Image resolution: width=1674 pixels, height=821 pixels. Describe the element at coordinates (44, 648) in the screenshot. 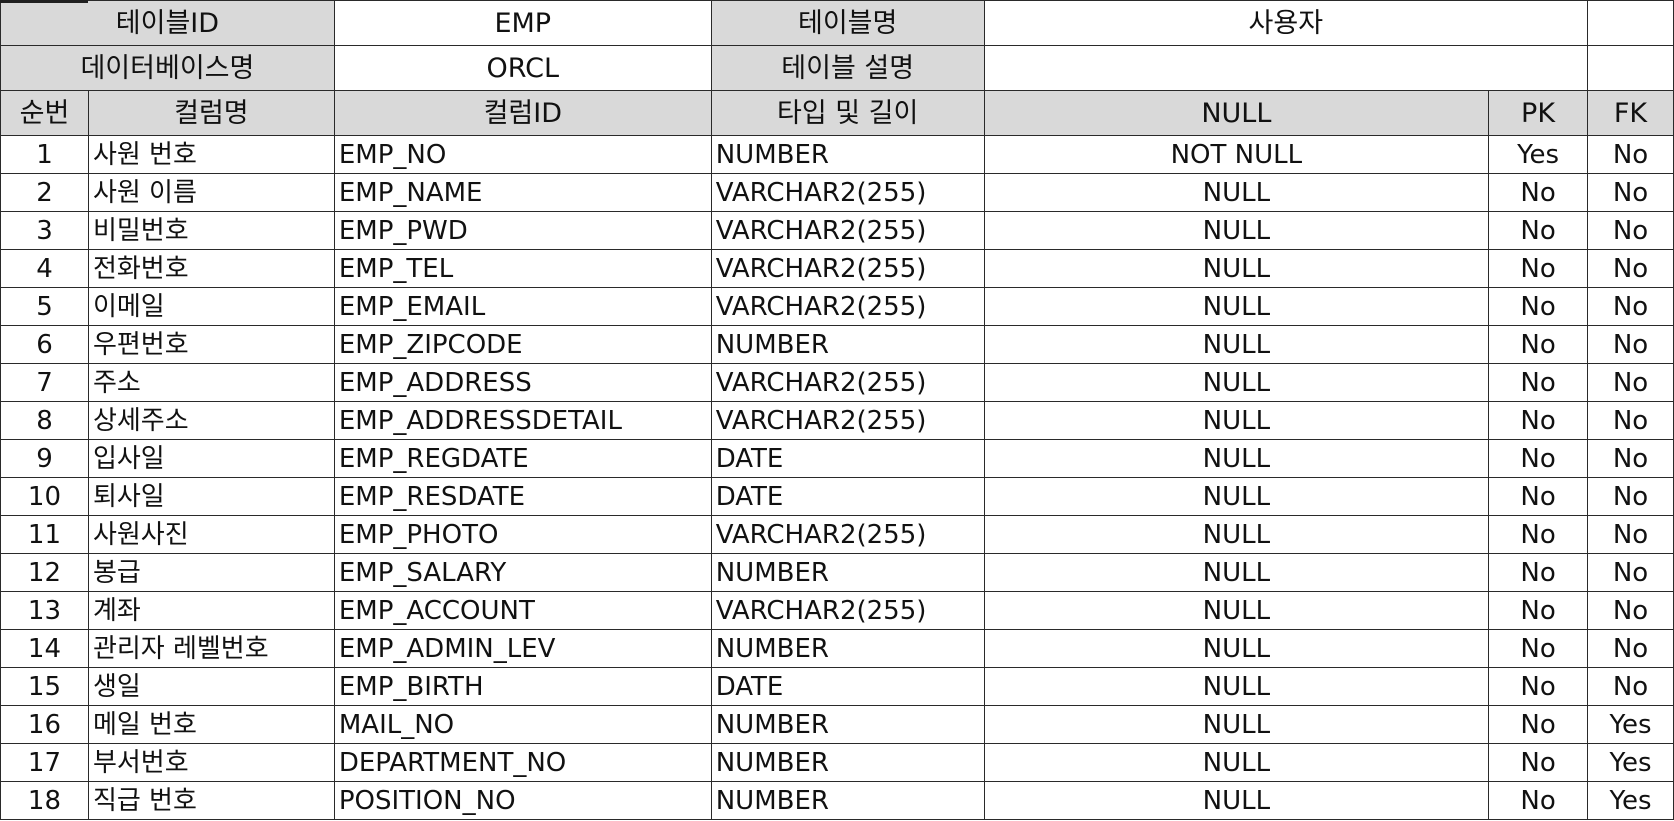

I see `row-seq: 14` at that location.